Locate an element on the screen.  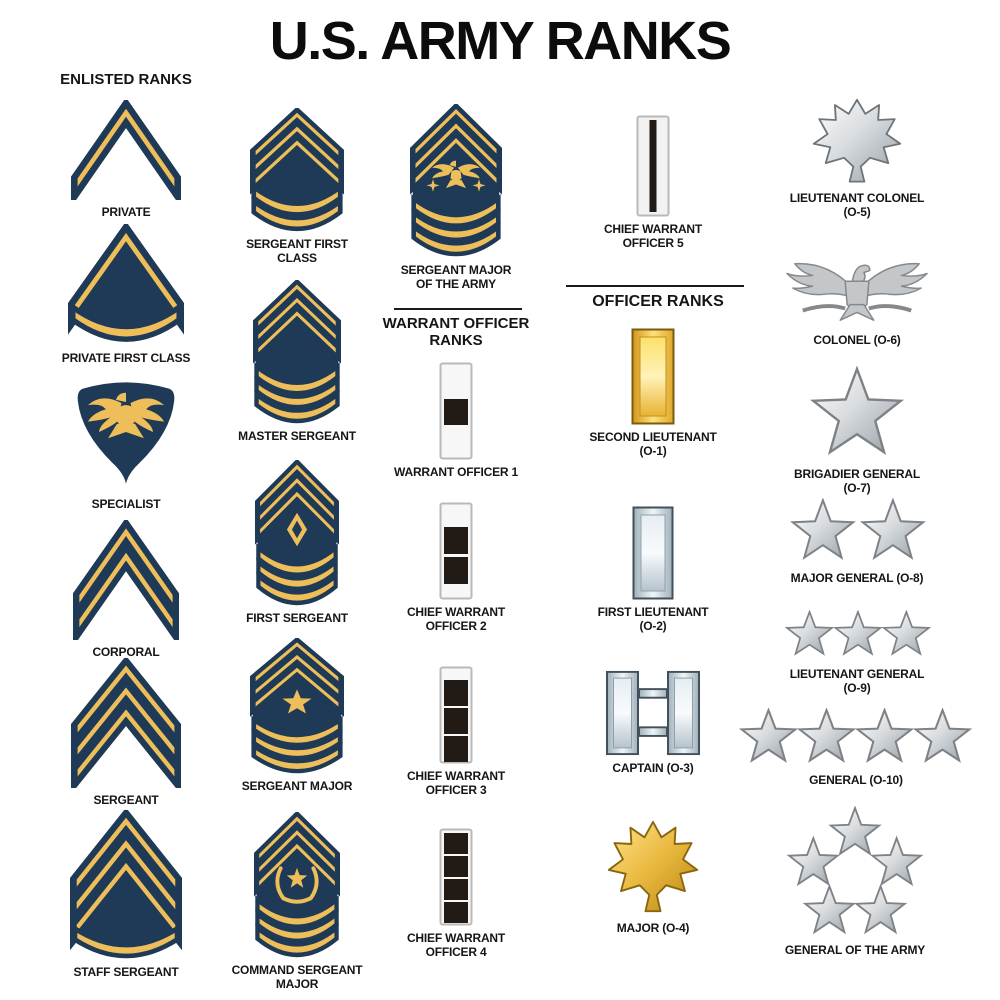
command-sergeant-major-insignia-icon is located at coordinates (297, 885).